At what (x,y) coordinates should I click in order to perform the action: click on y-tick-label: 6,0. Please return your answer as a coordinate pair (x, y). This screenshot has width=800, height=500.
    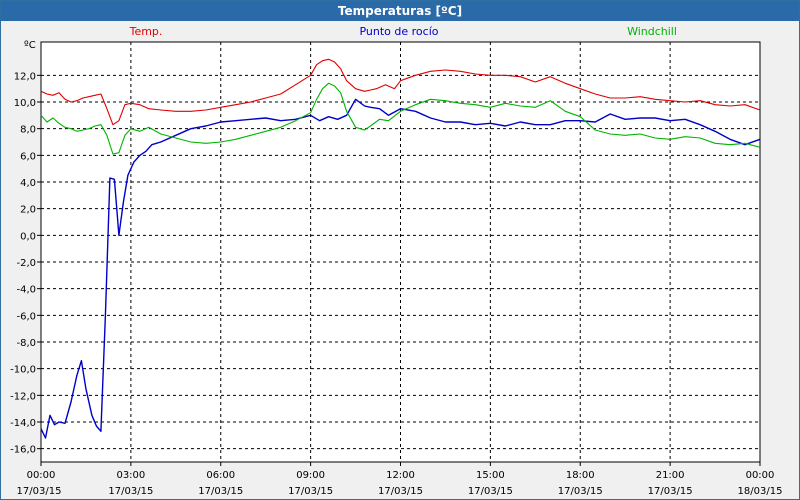
    Looking at the image, I should click on (28, 156).